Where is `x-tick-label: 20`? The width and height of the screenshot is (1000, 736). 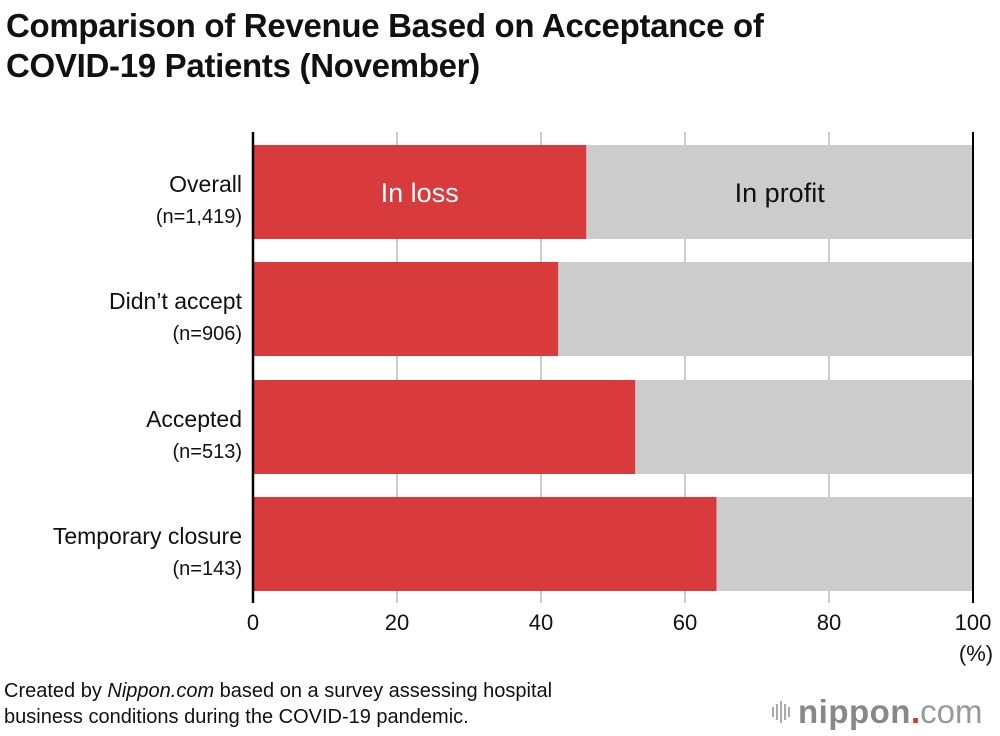
x-tick-label: 20 is located at coordinates (397, 622).